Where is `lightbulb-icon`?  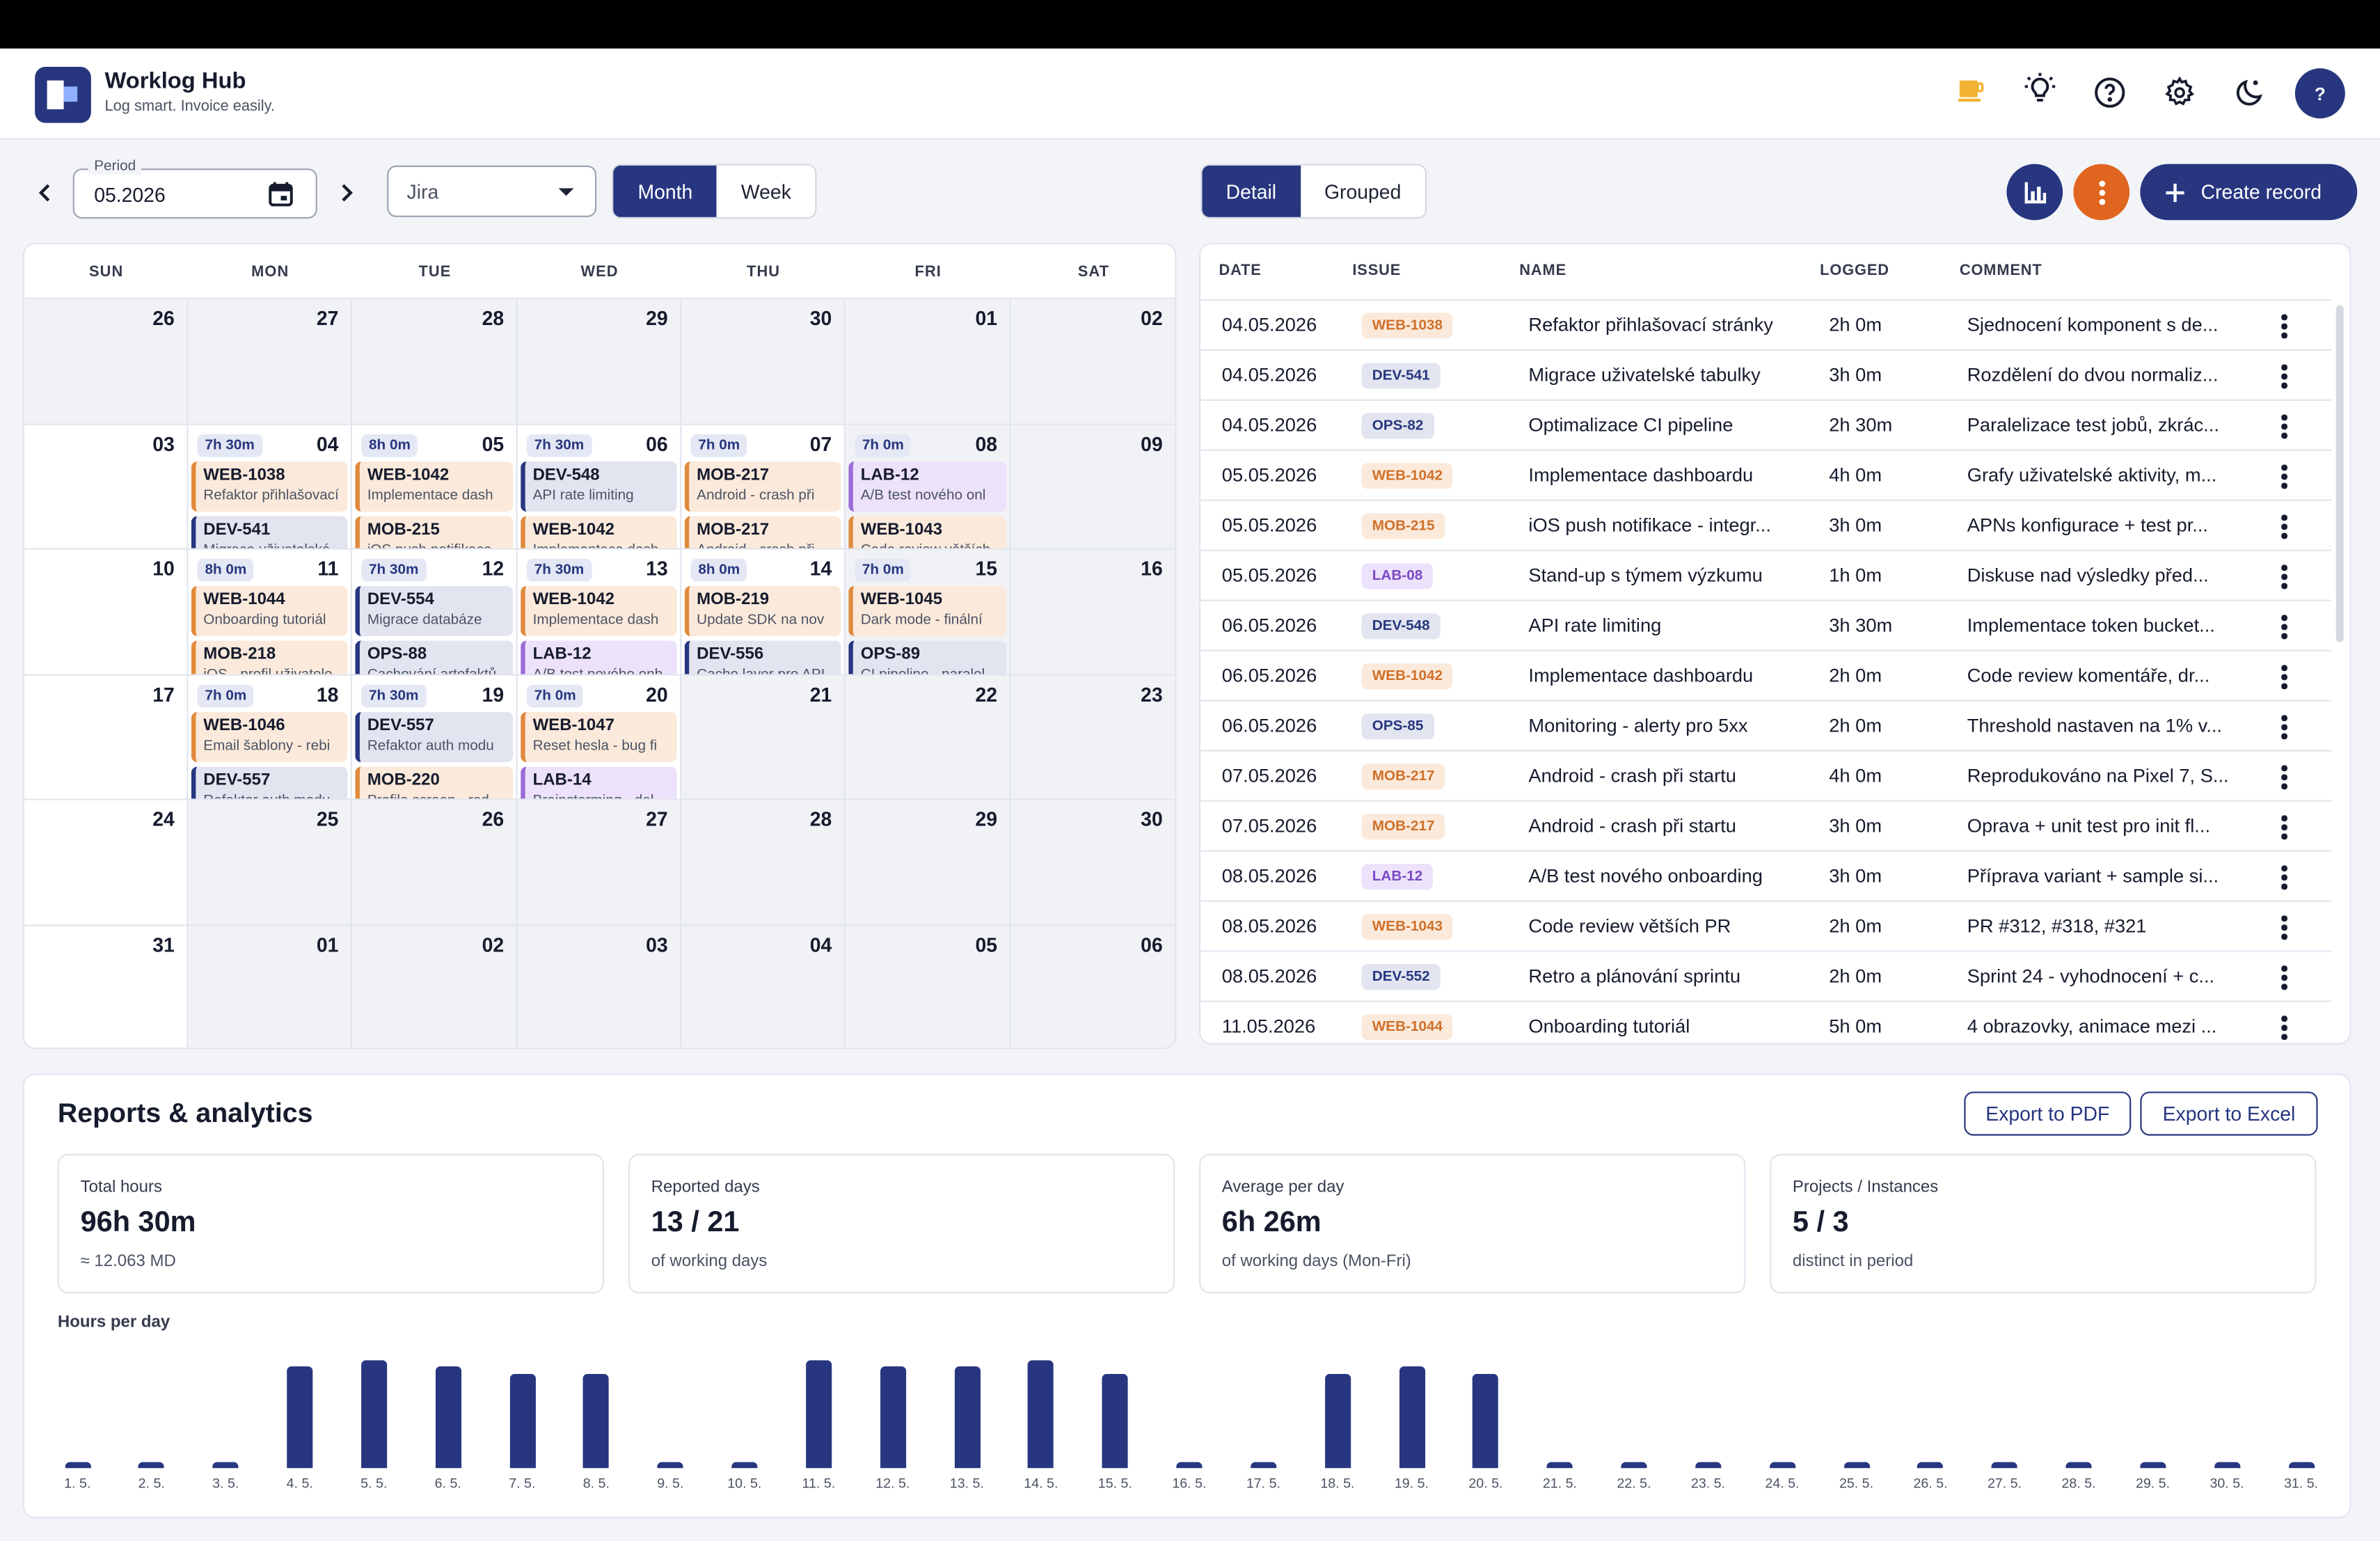
lightbulb-icon is located at coordinates (2040, 88).